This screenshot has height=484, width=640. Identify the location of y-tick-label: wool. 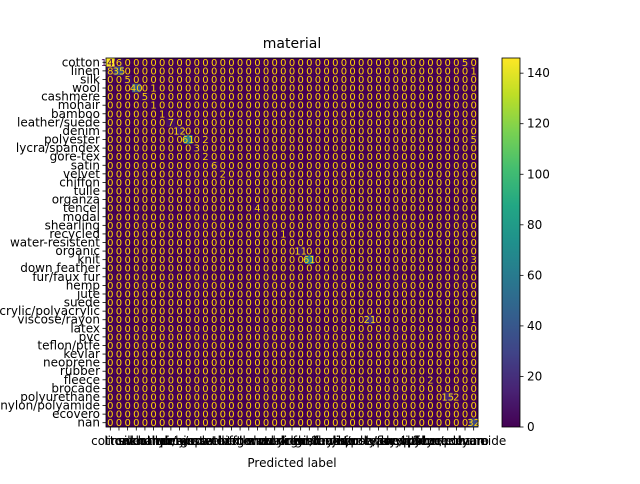
(86, 88).